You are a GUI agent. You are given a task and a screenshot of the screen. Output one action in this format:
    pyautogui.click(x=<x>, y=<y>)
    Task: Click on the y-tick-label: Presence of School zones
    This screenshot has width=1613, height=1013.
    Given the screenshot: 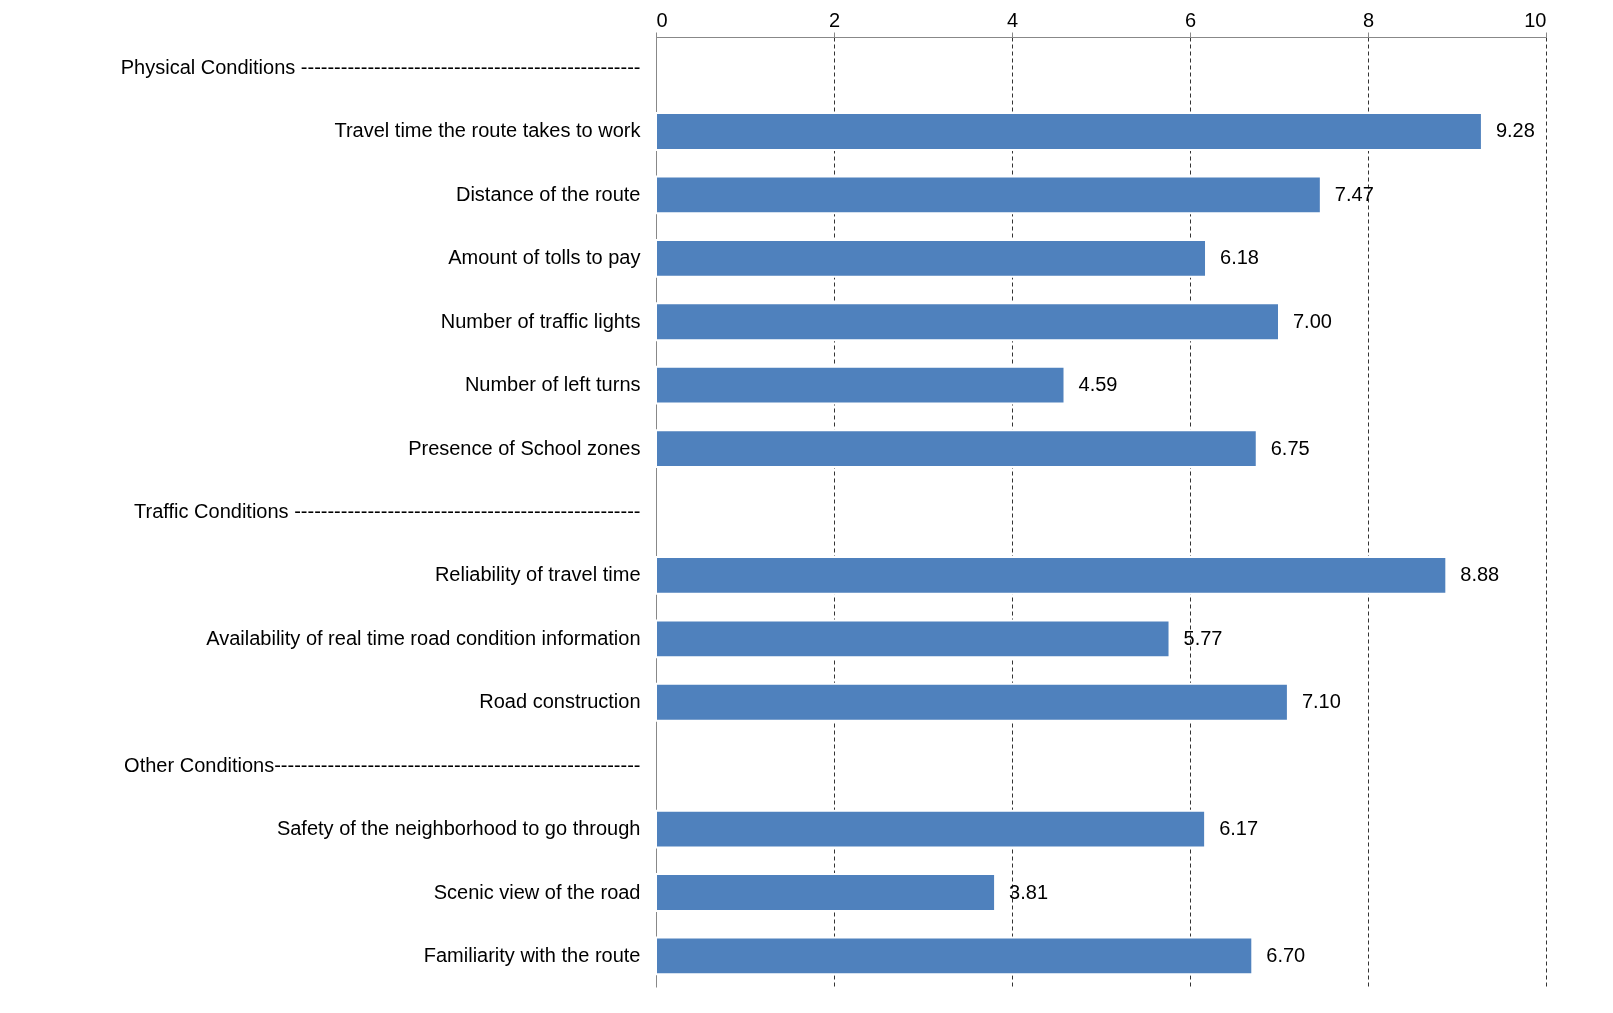 What is the action you would take?
    pyautogui.click(x=524, y=447)
    